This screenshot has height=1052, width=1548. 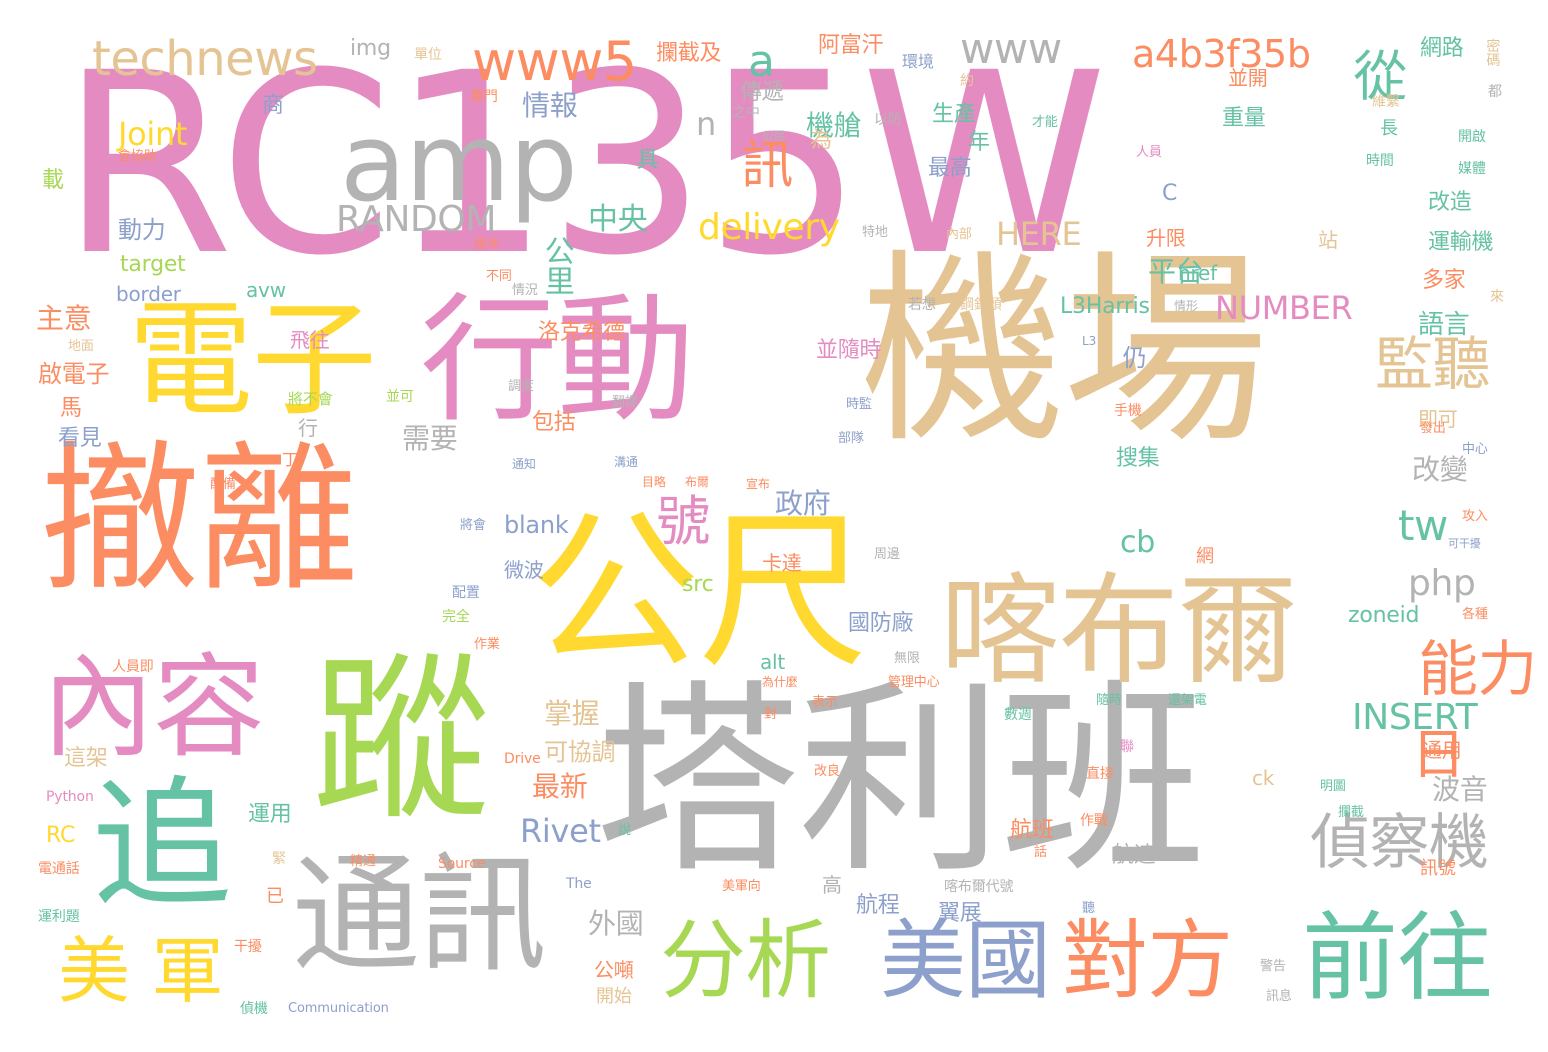 I want to click on word-yue: 約, so click(x=967, y=81).